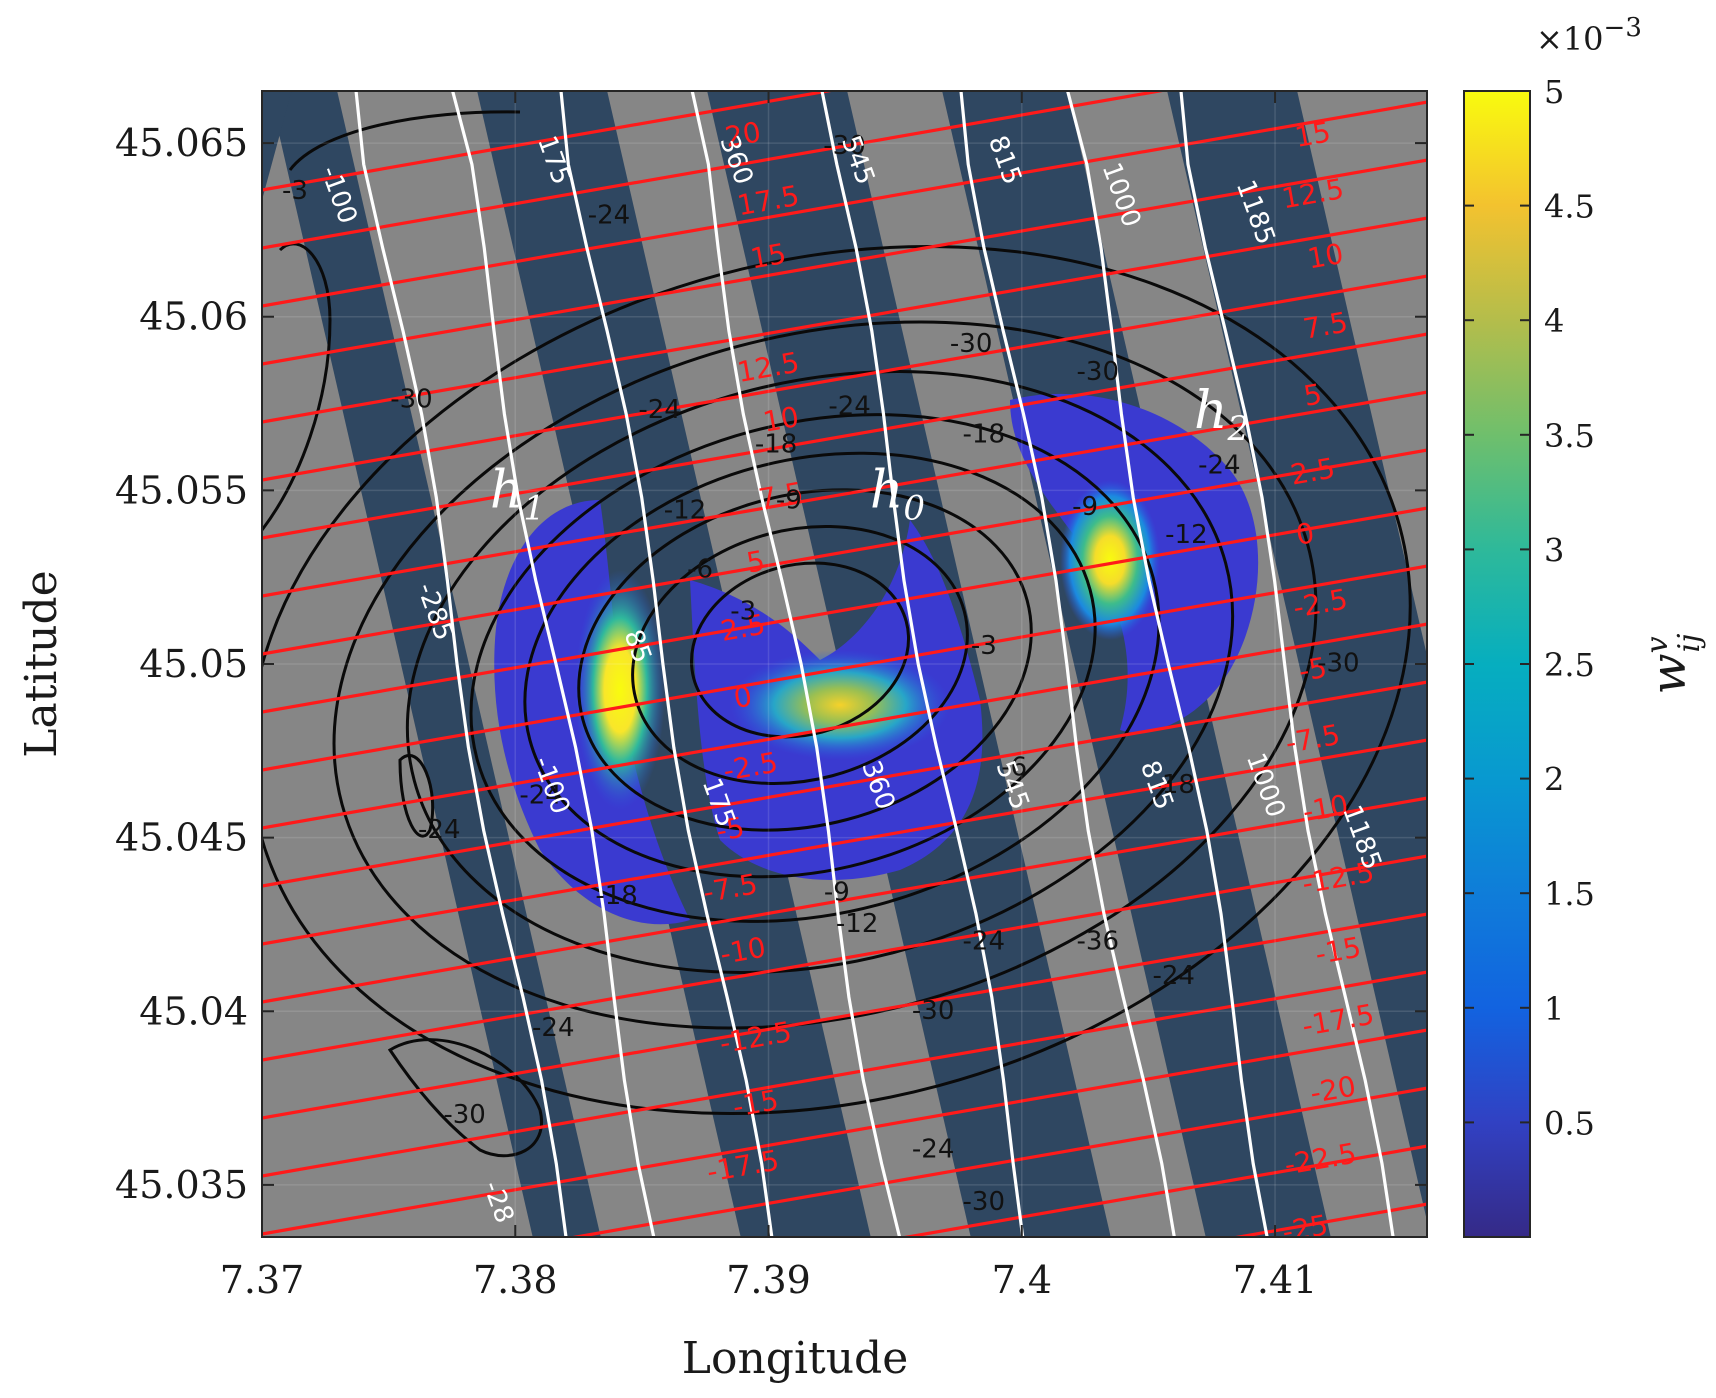  What do you see at coordinates (755, 562) in the screenshot?
I see `contour-label: 5` at bounding box center [755, 562].